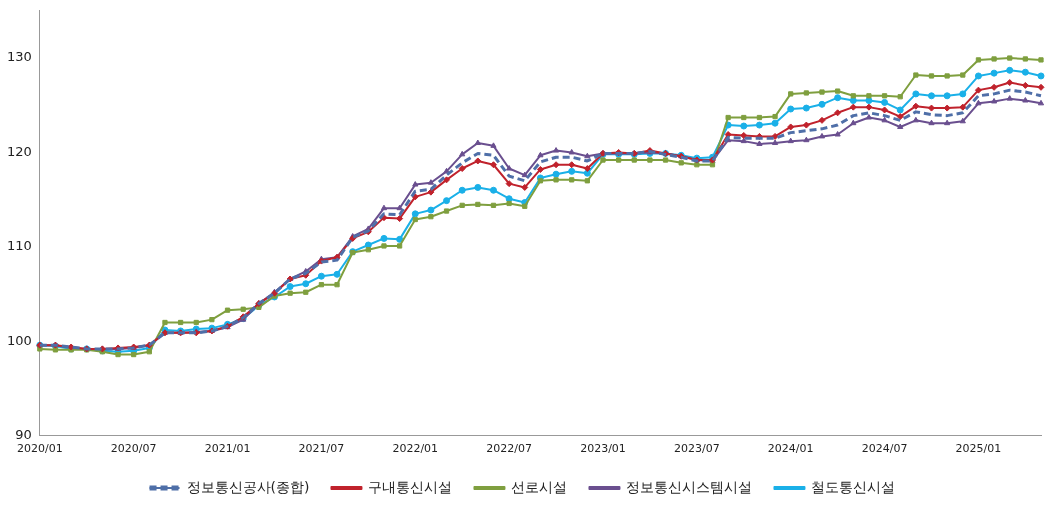 This screenshot has height=511, width=1047. Describe the element at coordinates (415, 449) in the screenshot. I see `x-tick-label: 2022/01` at that location.